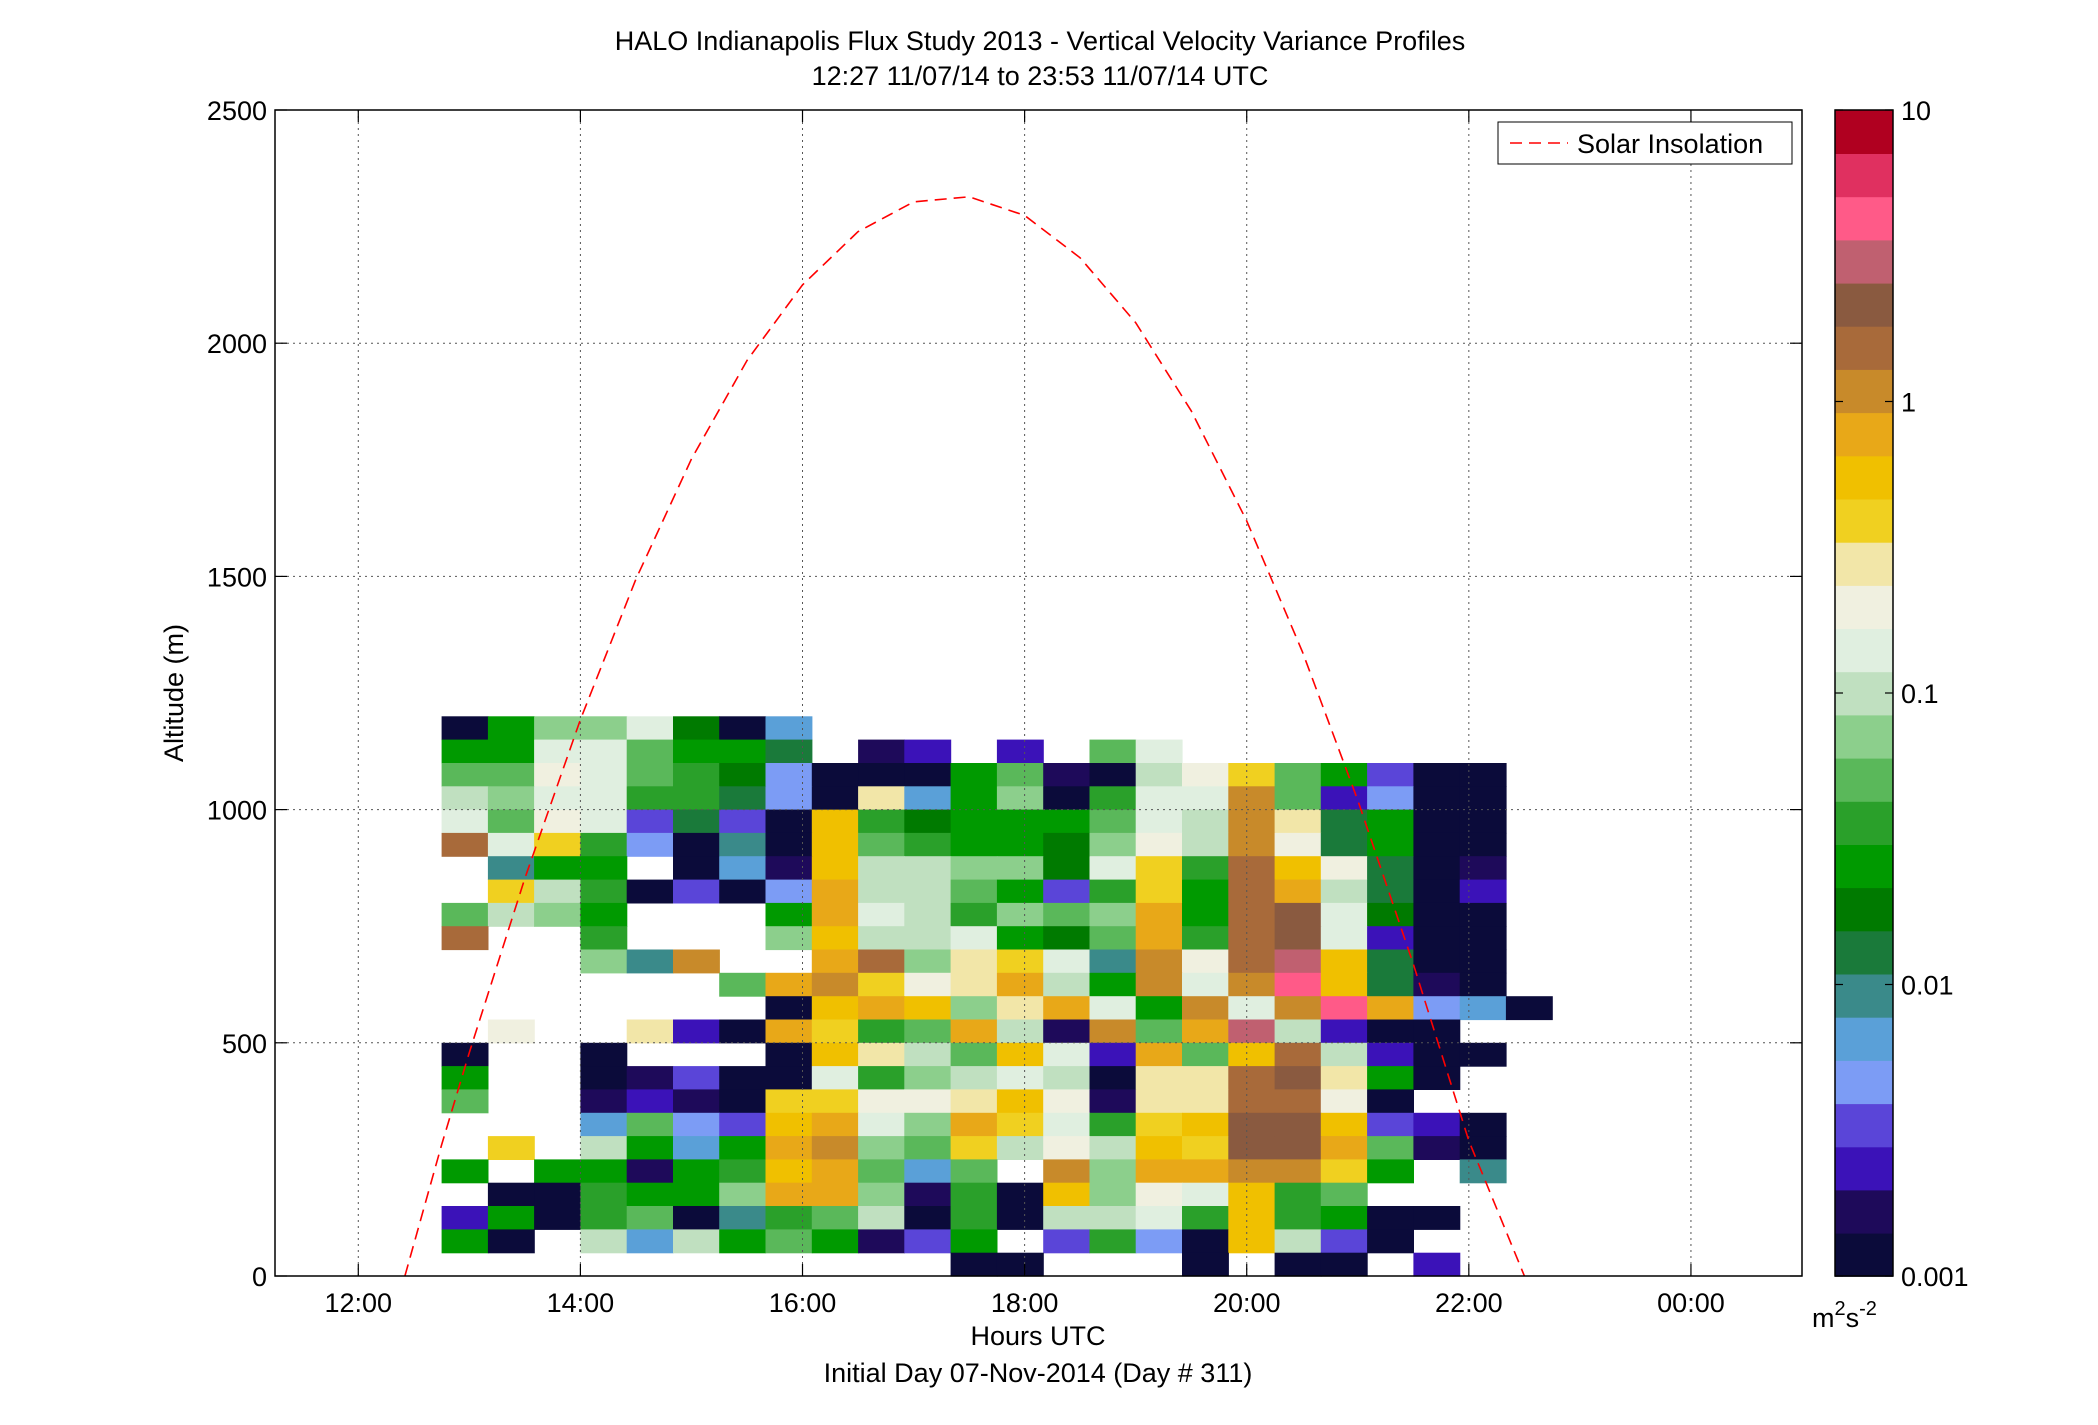  Describe the element at coordinates (1844, 1315) in the screenshot. I see `colorbar-units: m2s-2` at that location.